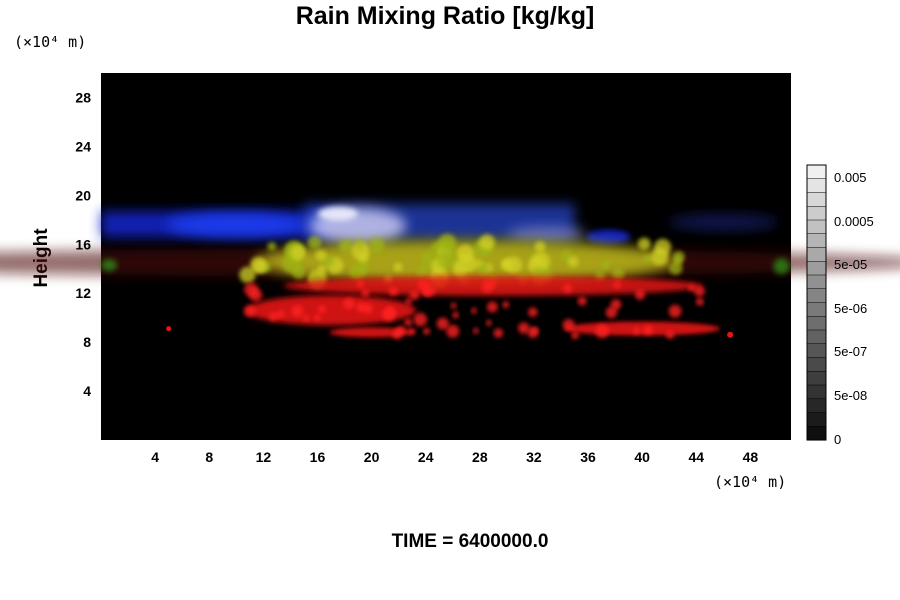  What do you see at coordinates (608, 236) in the screenshot?
I see `blue-patch-right` at bounding box center [608, 236].